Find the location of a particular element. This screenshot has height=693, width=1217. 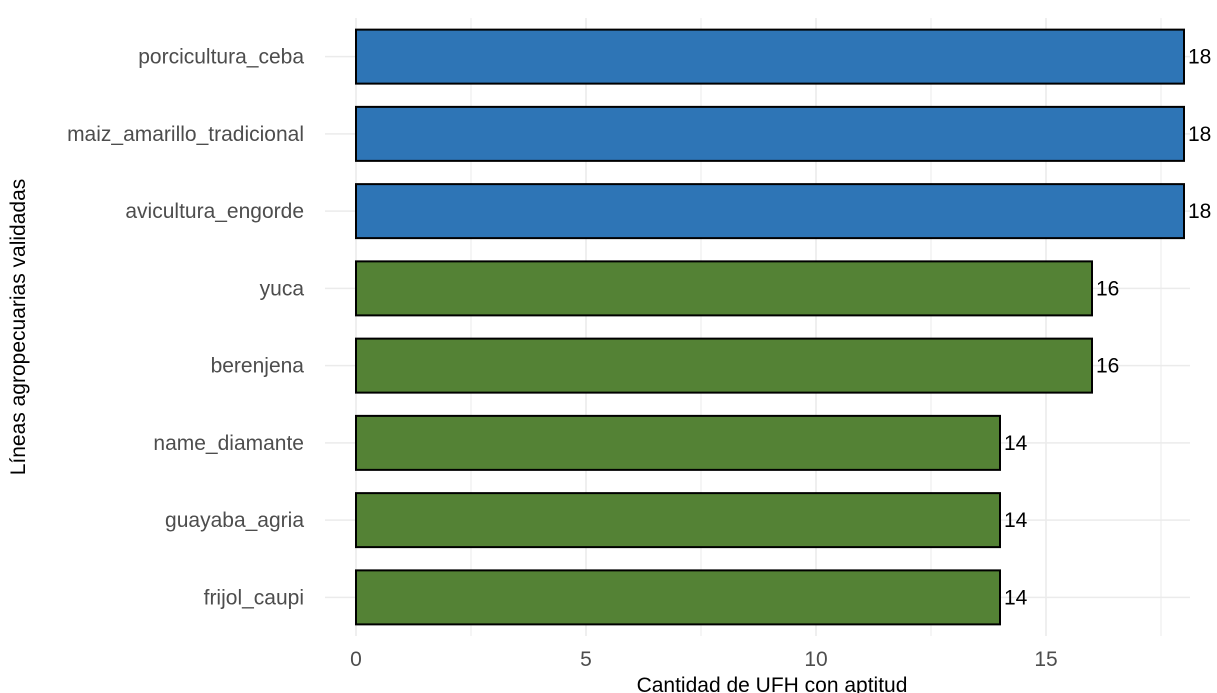

x-tick-label: 15 is located at coordinates (1045, 659).